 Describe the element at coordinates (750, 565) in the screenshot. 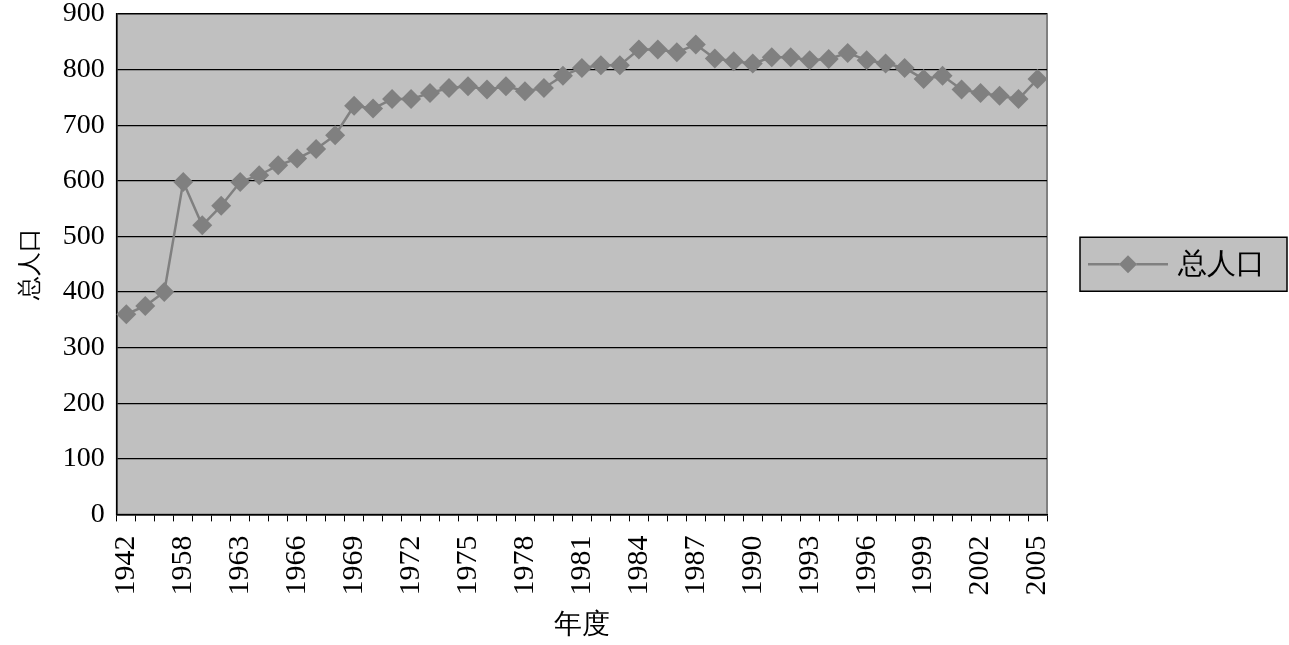

I see `x-tick-label: 1990` at that location.